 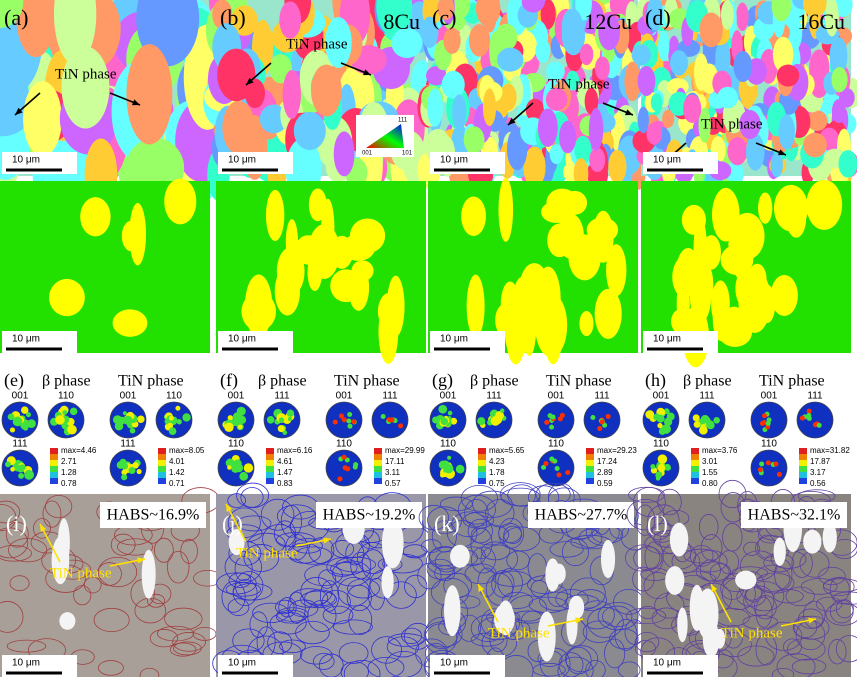 What do you see at coordinates (818, 472) in the screenshot?
I see `legend-label: 3.17` at bounding box center [818, 472].